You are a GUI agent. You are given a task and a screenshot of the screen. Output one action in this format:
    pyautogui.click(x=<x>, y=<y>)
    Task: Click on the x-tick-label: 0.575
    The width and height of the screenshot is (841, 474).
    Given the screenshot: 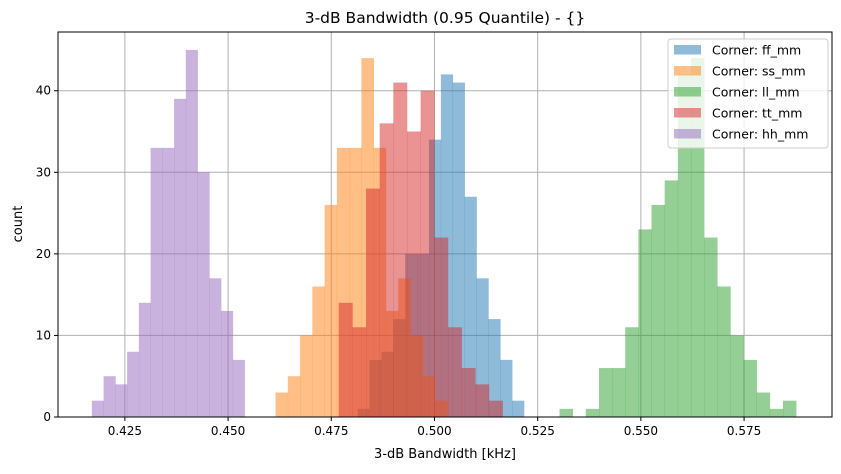 What is the action you would take?
    pyautogui.click(x=744, y=431)
    